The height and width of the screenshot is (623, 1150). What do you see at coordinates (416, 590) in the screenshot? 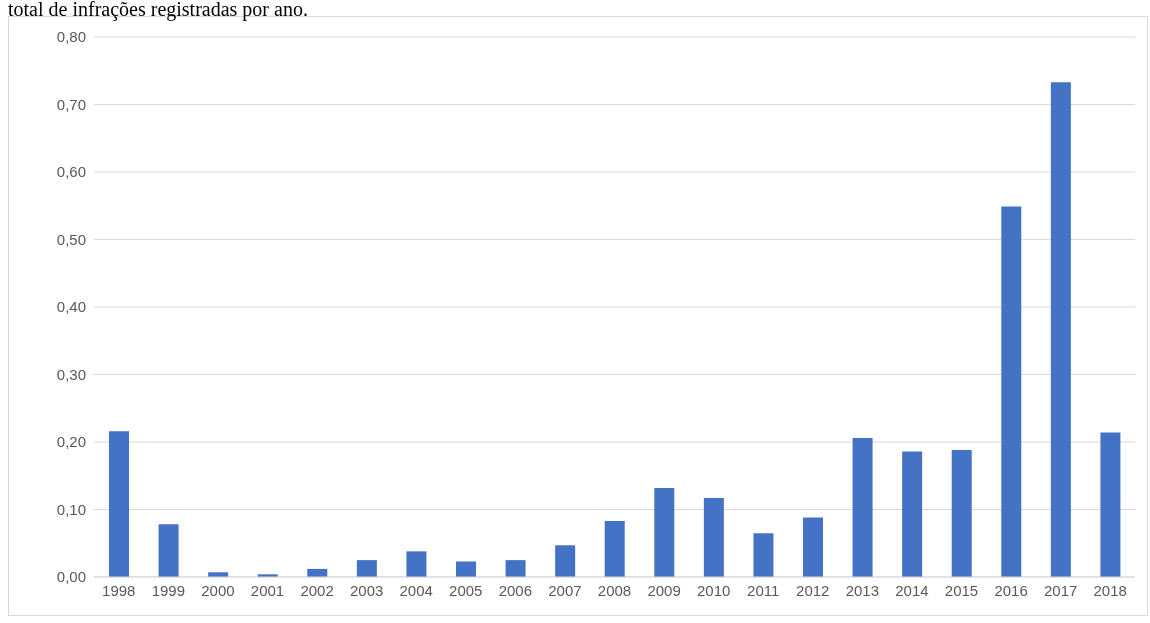
I see `x-tick-label: 2004` at bounding box center [416, 590].